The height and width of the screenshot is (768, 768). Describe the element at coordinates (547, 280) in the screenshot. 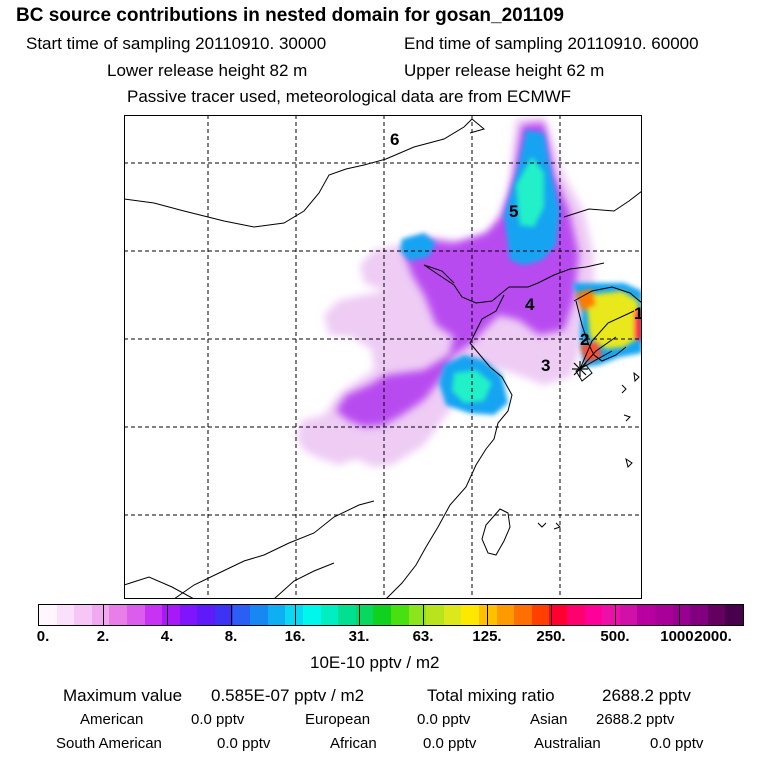

I see `contribution-core-peak` at that location.